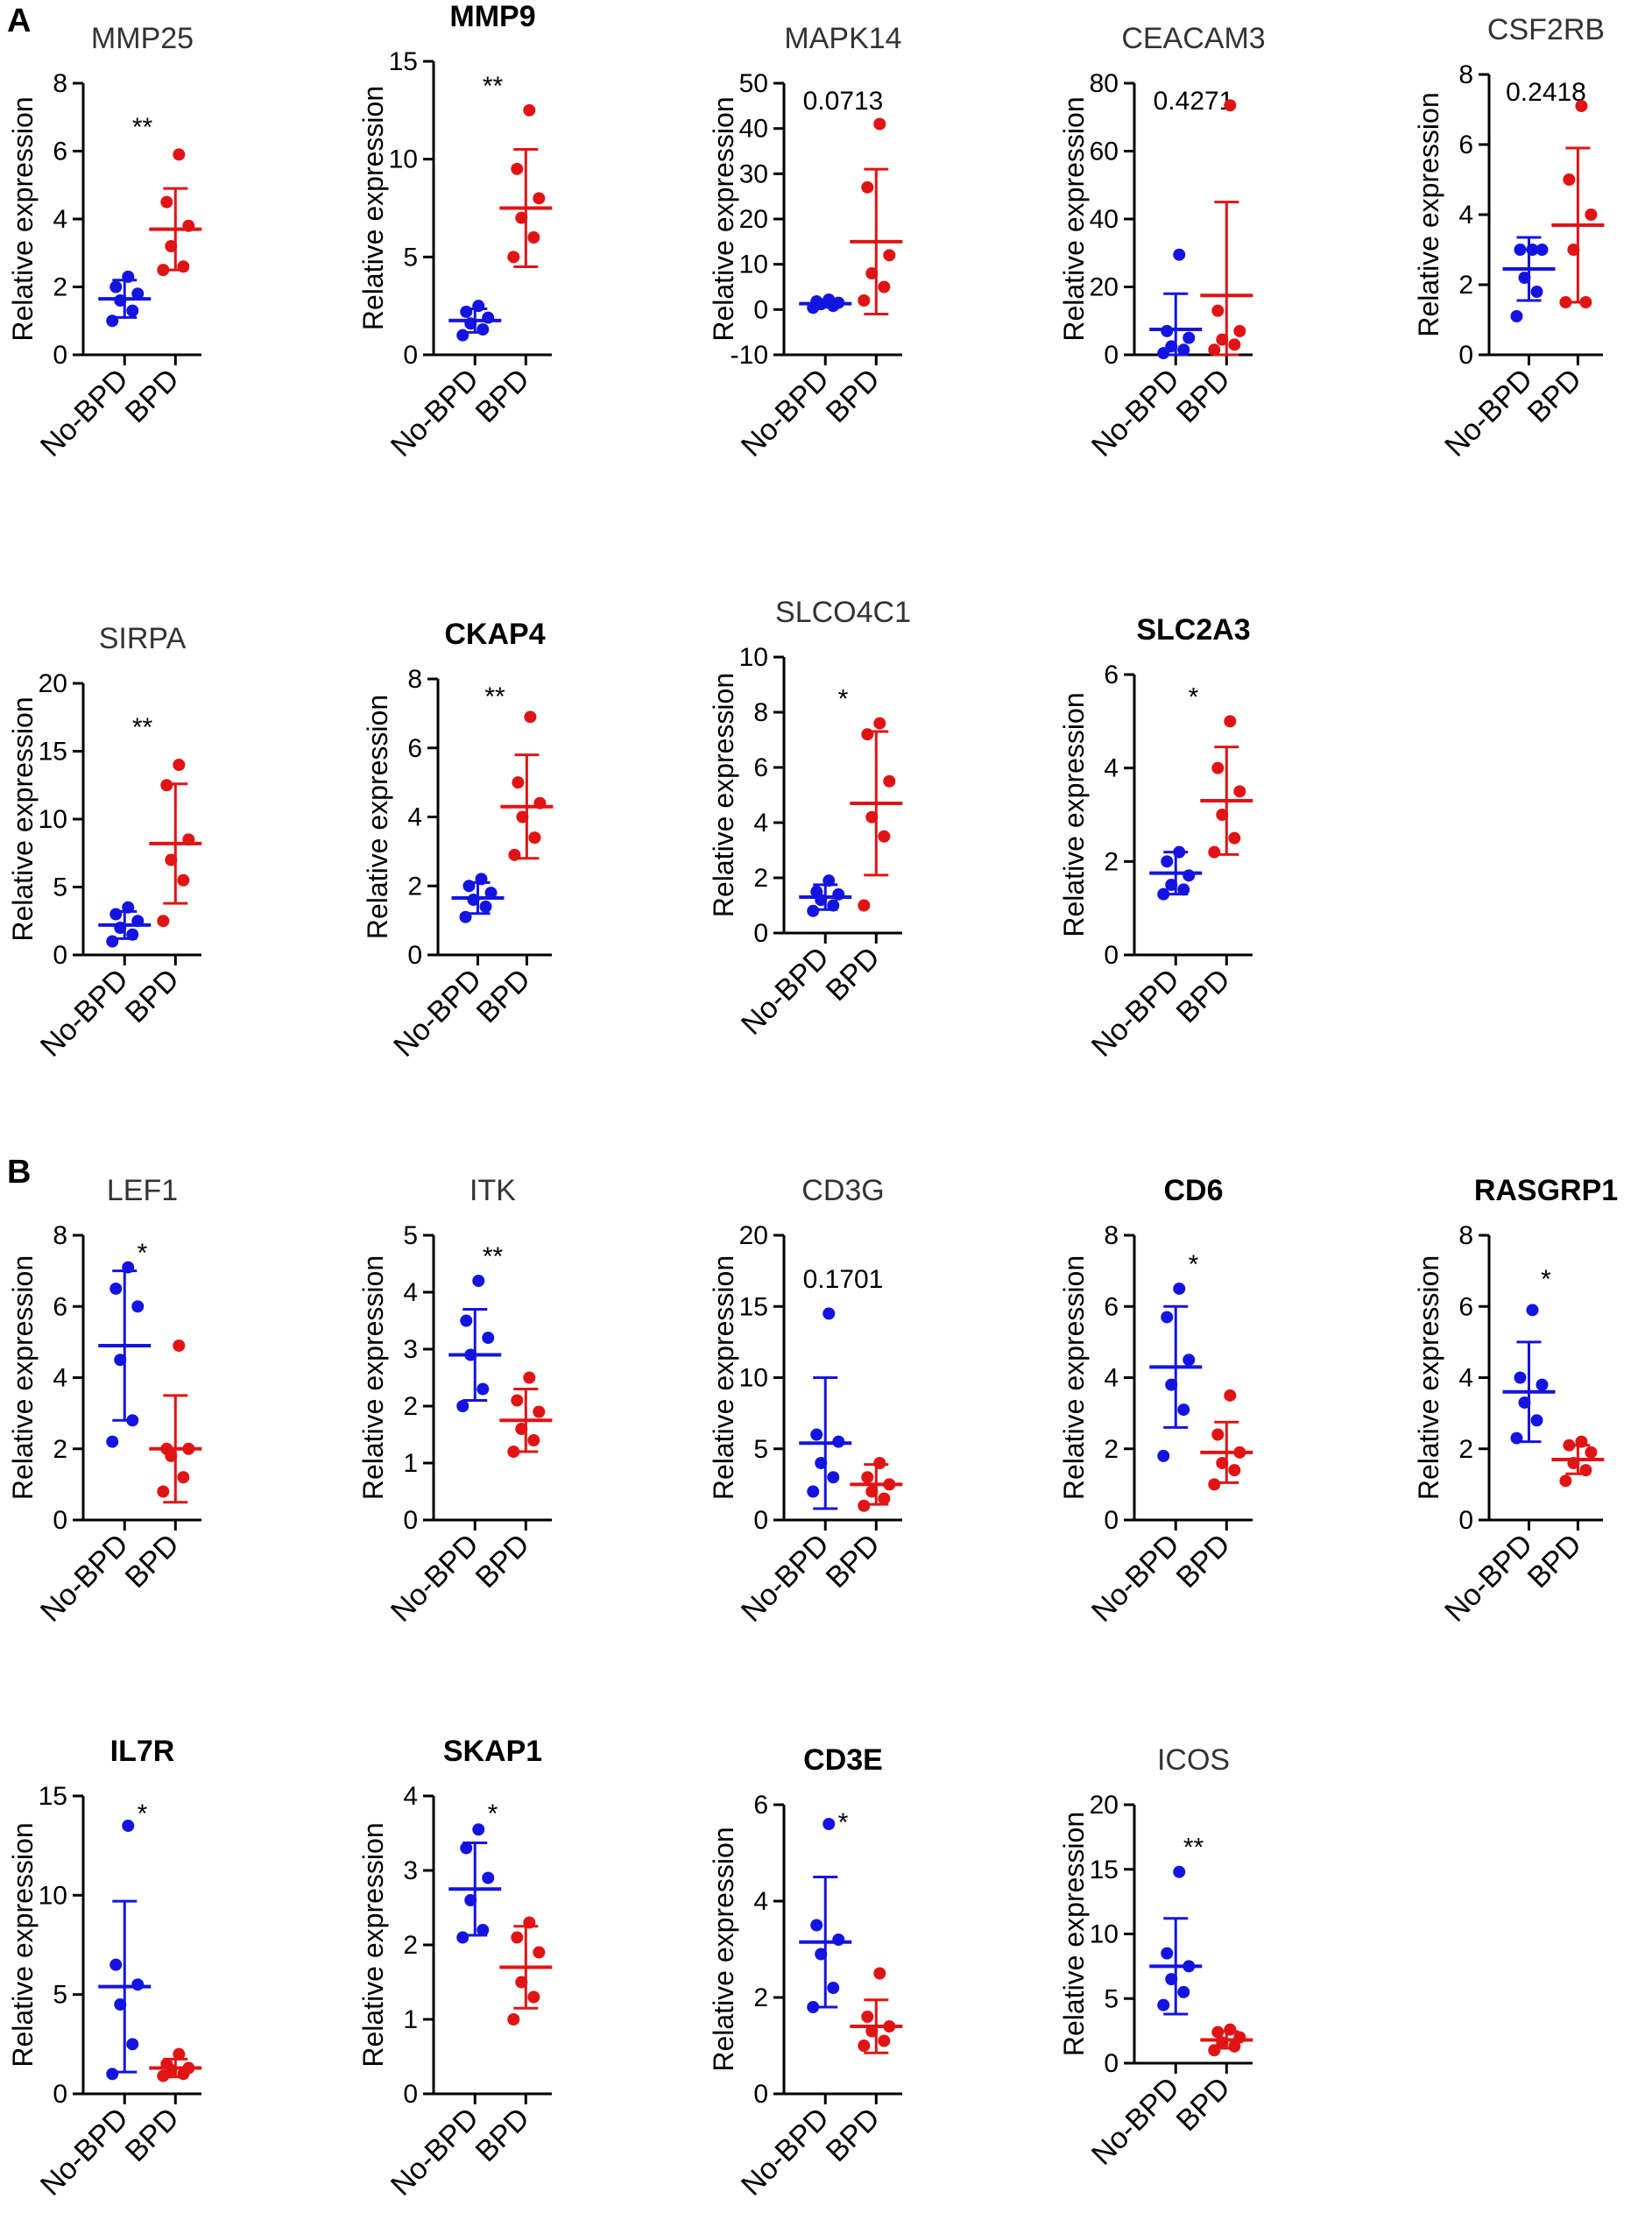  What do you see at coordinates (142, 127) in the screenshot?
I see `significance-label: **` at bounding box center [142, 127].